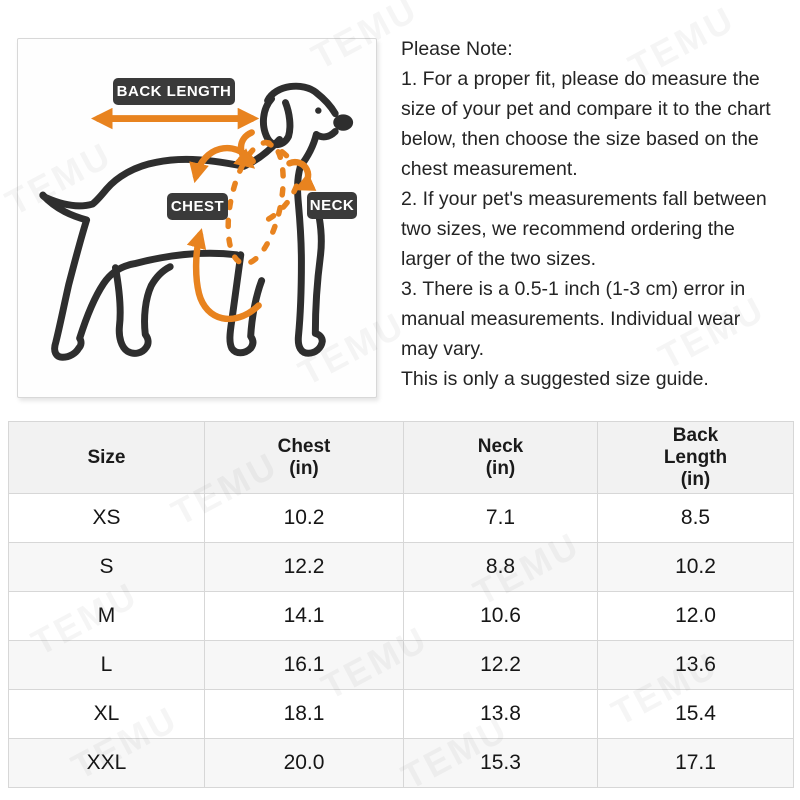 The image size is (800, 800). I want to click on dog-outline, so click(189, 221).